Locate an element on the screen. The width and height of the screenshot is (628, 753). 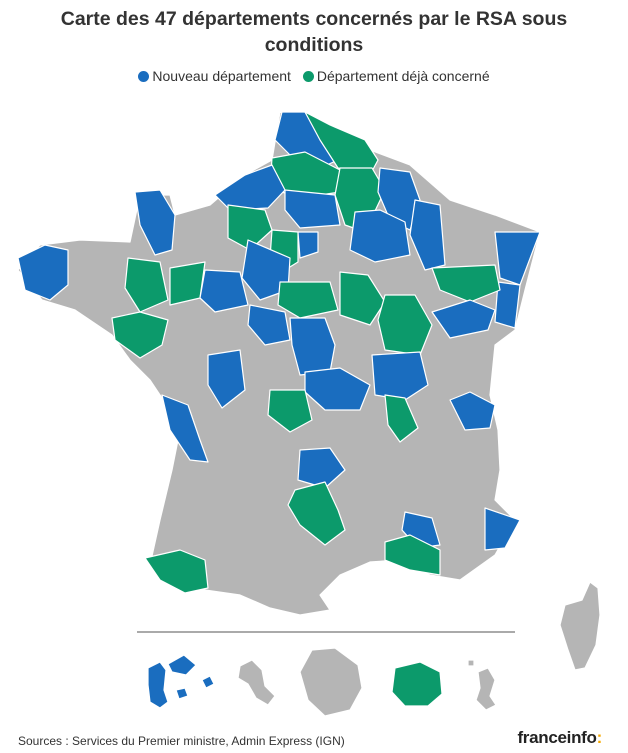
logo-text: franceinfo is located at coordinates (557, 737).